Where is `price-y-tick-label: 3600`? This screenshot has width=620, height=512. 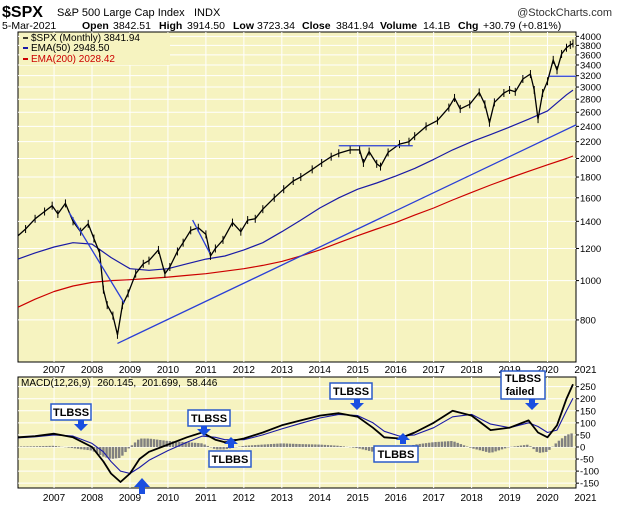
price-y-tick-label: 3600 is located at coordinates (590, 55).